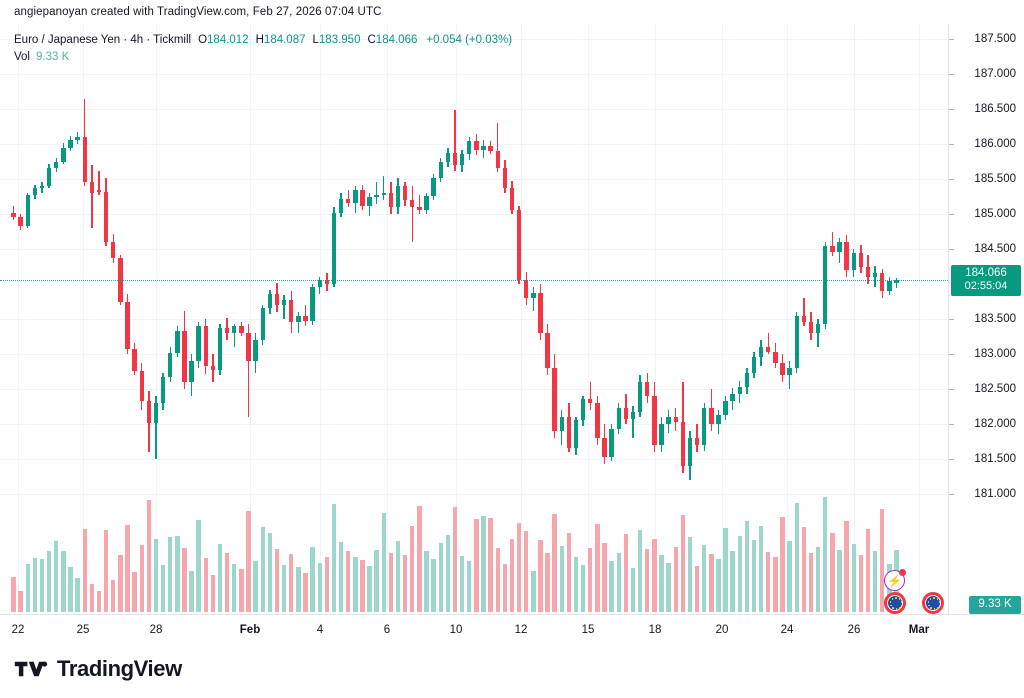  Describe the element at coordinates (995, 179) in the screenshot. I see `price-axis-label: 185.500` at that location.